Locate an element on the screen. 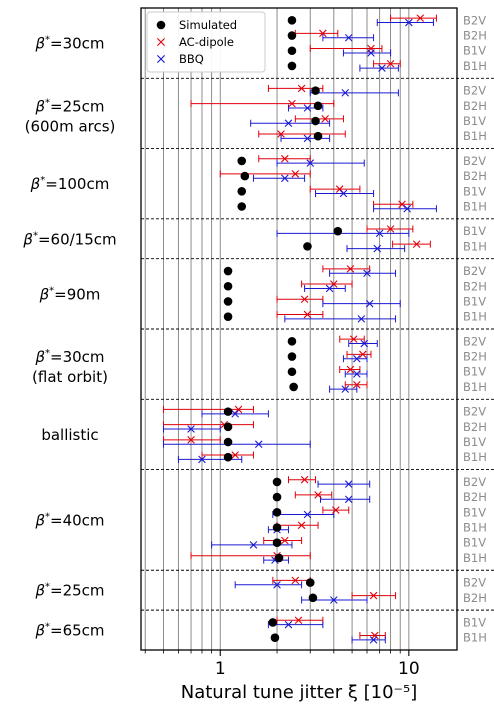  group-label-value: =100cm is located at coordinates (77, 184).